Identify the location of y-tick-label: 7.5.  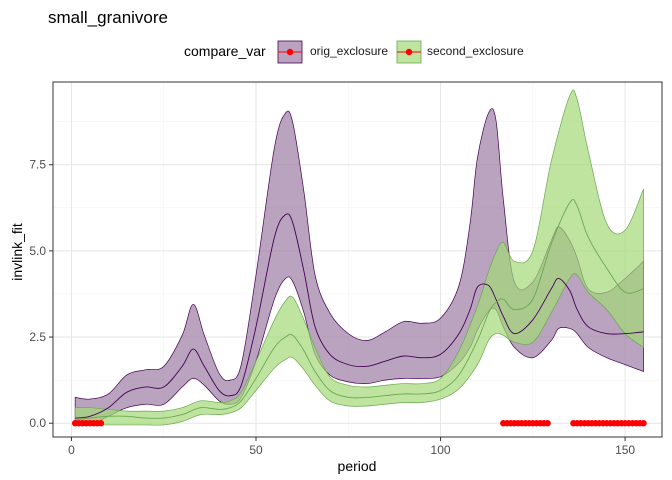
(37, 165).